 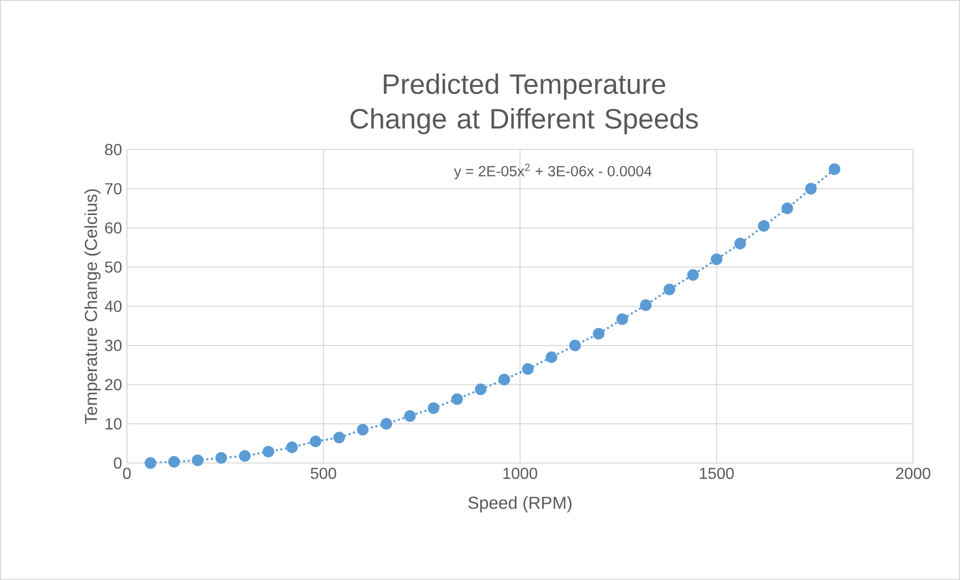 What do you see at coordinates (323, 474) in the screenshot?
I see `x-tick-label: 500` at bounding box center [323, 474].